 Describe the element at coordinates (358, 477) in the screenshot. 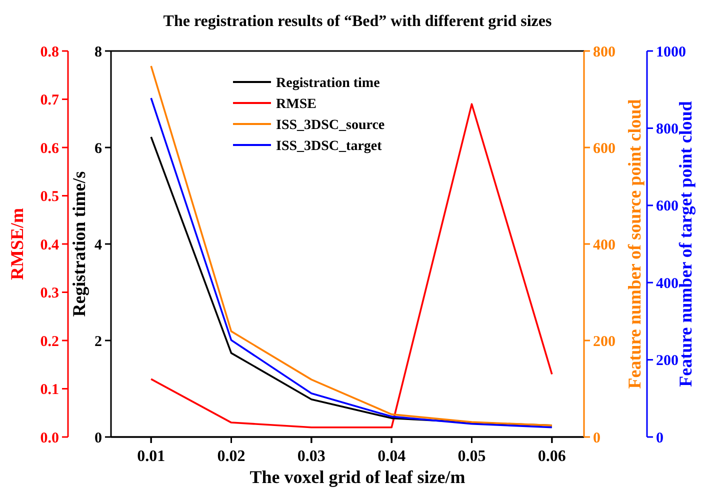

I see `x-axis-title: The voxel grid of leaf size/m` at that location.